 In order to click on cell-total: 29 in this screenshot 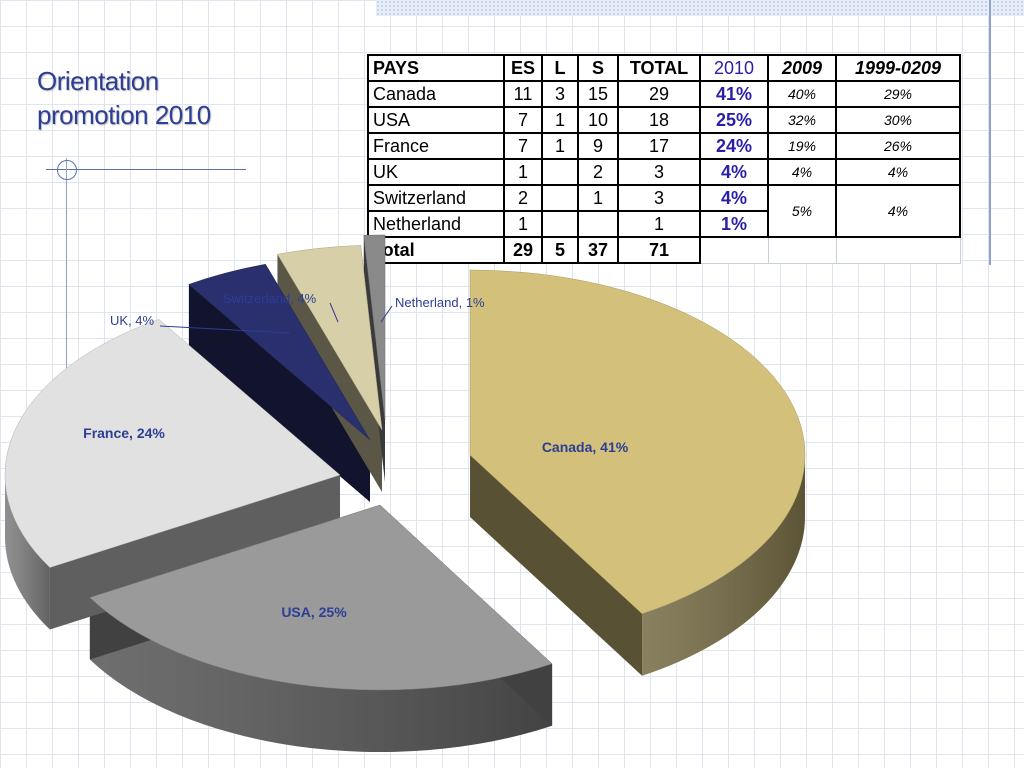, I will do `click(659, 94)`.